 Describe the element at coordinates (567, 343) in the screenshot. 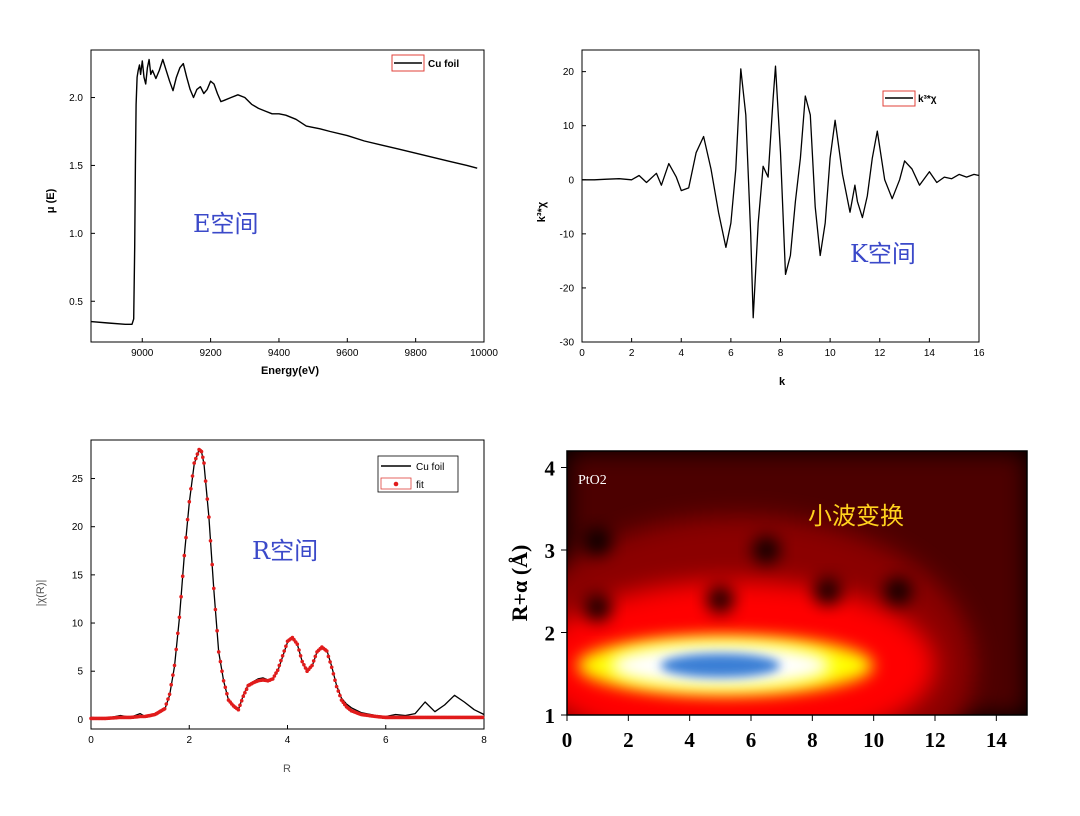

I see `y-tick-label: -30` at that location.